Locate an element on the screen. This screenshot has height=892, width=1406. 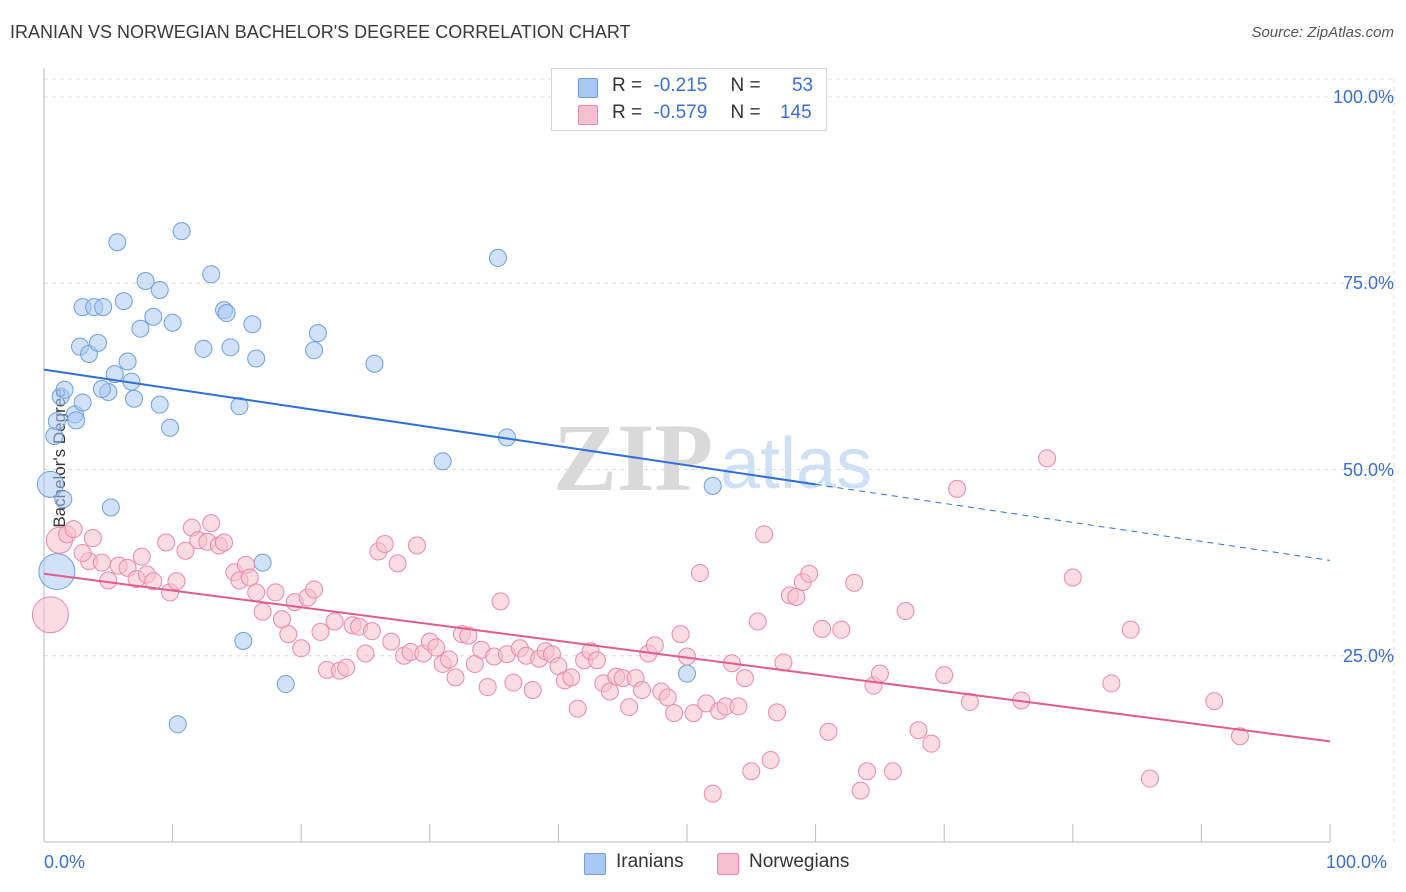
x-tick-max: 100.0% is located at coordinates (1357, 862).